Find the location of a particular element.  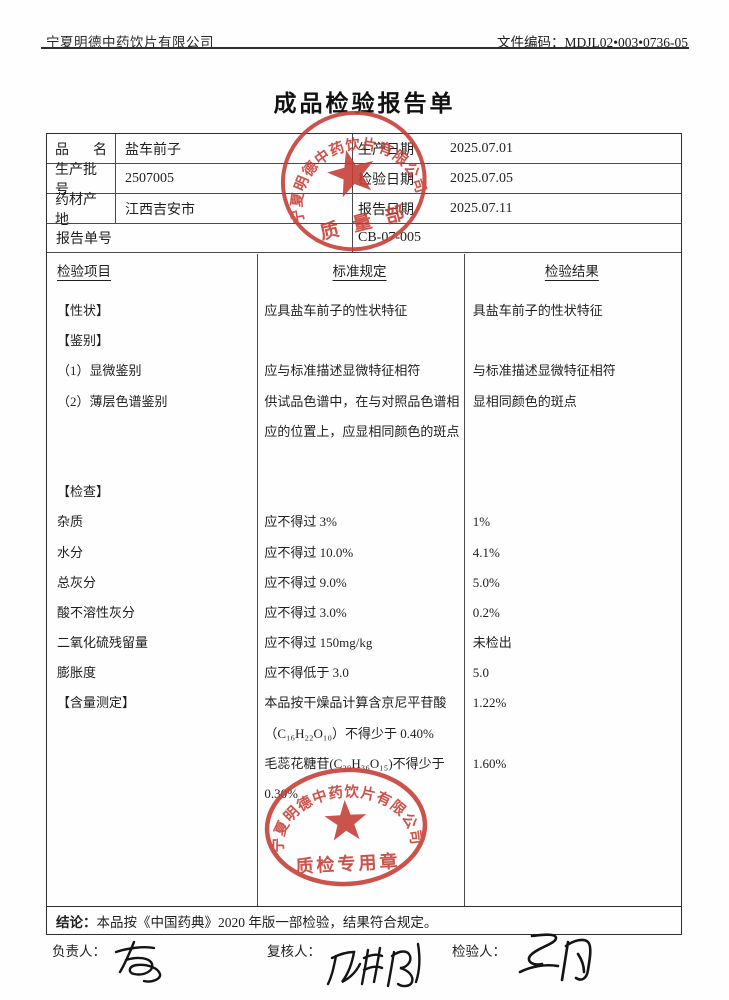

reviewer-signature-handwriting is located at coordinates (373, 965).